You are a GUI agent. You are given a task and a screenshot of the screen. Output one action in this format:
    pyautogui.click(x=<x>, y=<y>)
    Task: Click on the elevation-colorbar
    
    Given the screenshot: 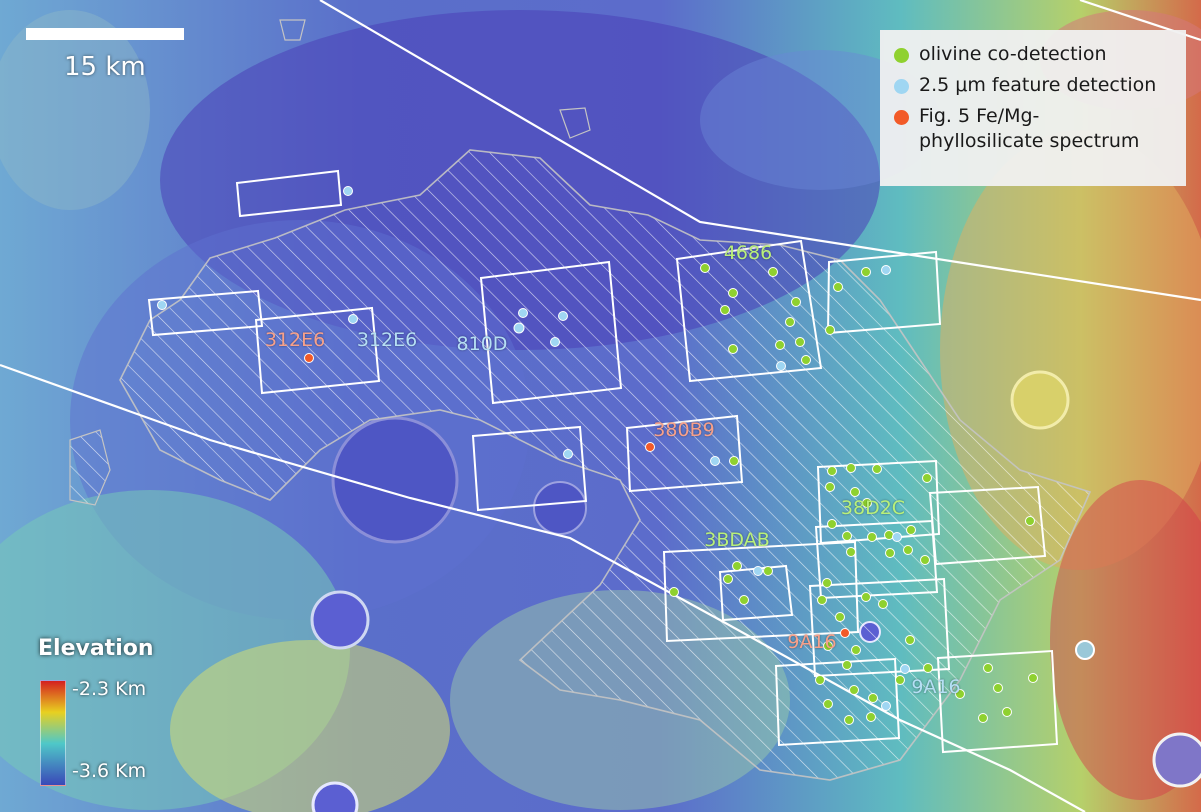 What is the action you would take?
    pyautogui.click(x=53, y=733)
    